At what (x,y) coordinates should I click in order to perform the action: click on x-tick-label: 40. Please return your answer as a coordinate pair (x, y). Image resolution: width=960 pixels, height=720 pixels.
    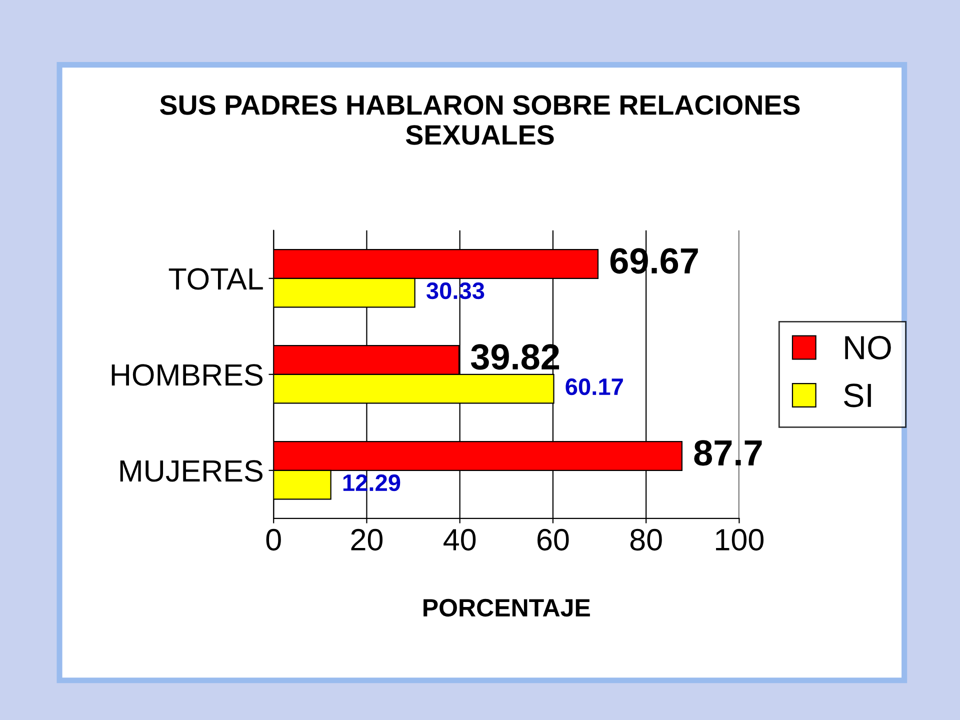
    Looking at the image, I should click on (460, 539).